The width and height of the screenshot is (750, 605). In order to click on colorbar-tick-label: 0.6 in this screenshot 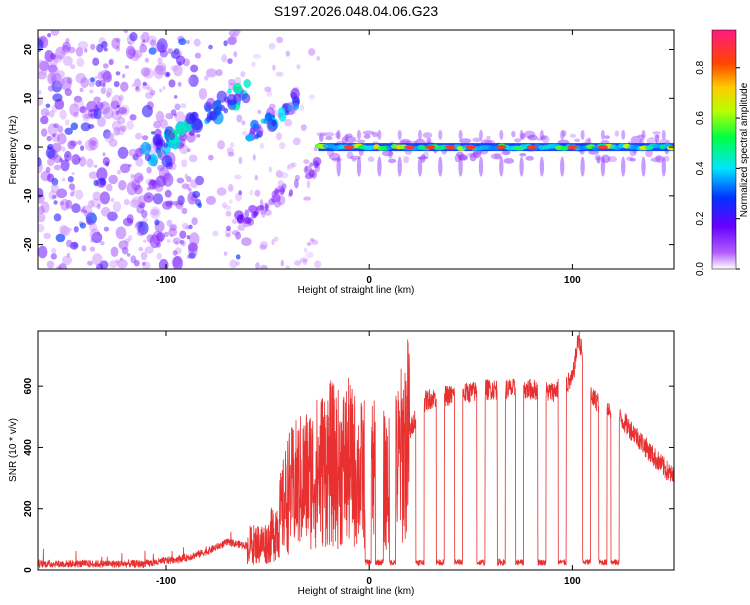, I will do `click(700, 118)`.